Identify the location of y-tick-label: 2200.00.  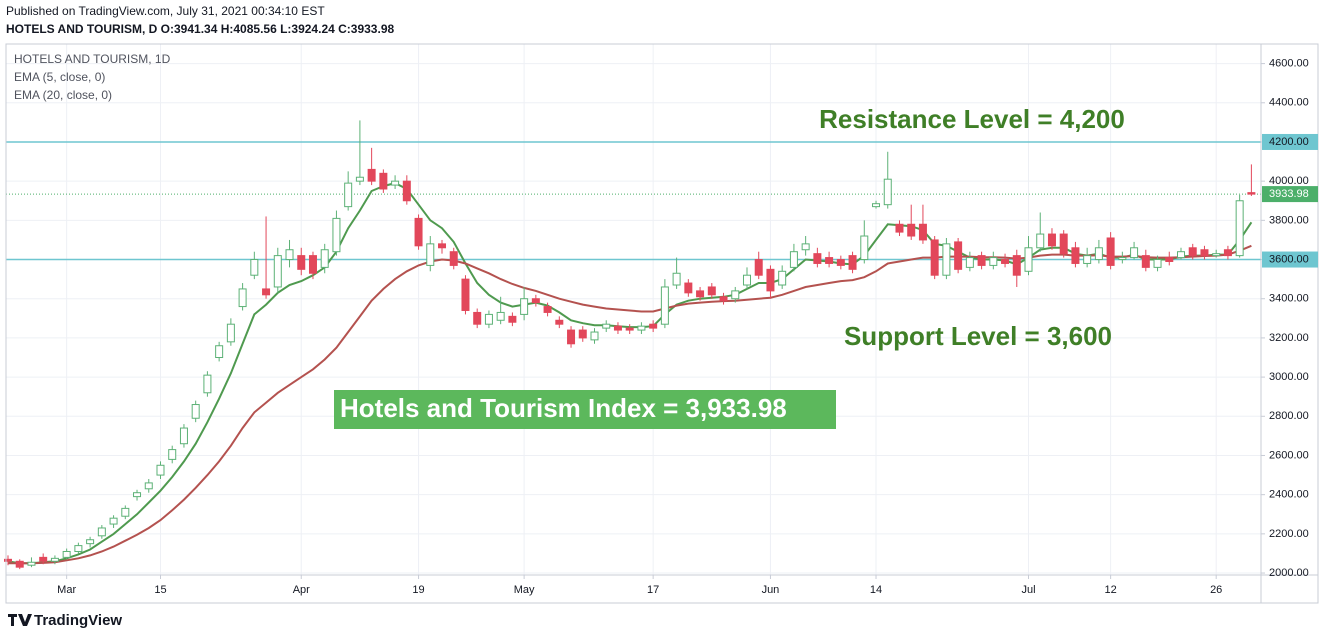
(1289, 534).